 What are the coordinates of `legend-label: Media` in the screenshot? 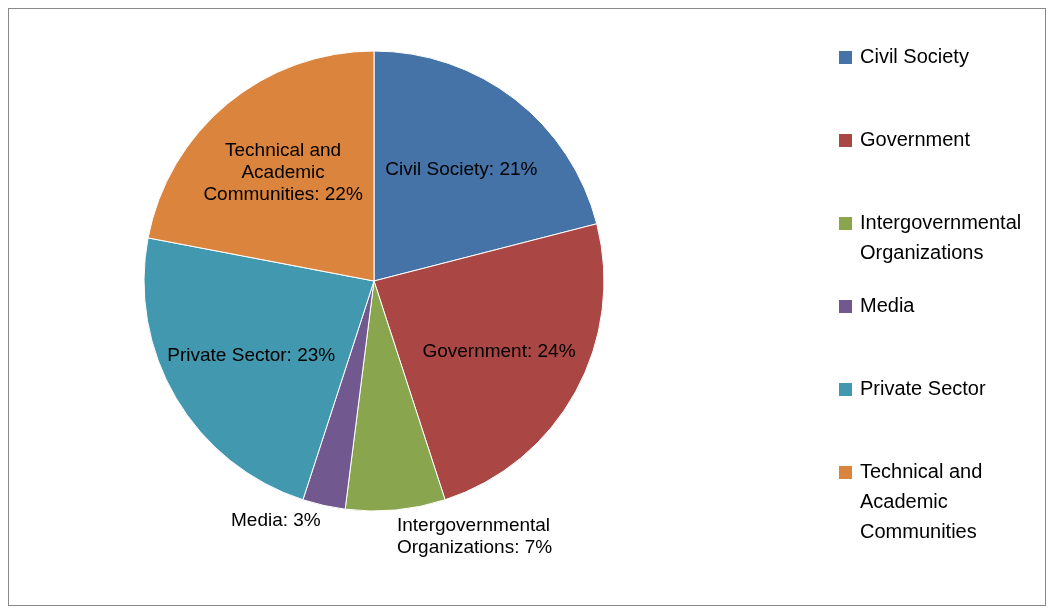 It's located at (887, 305).